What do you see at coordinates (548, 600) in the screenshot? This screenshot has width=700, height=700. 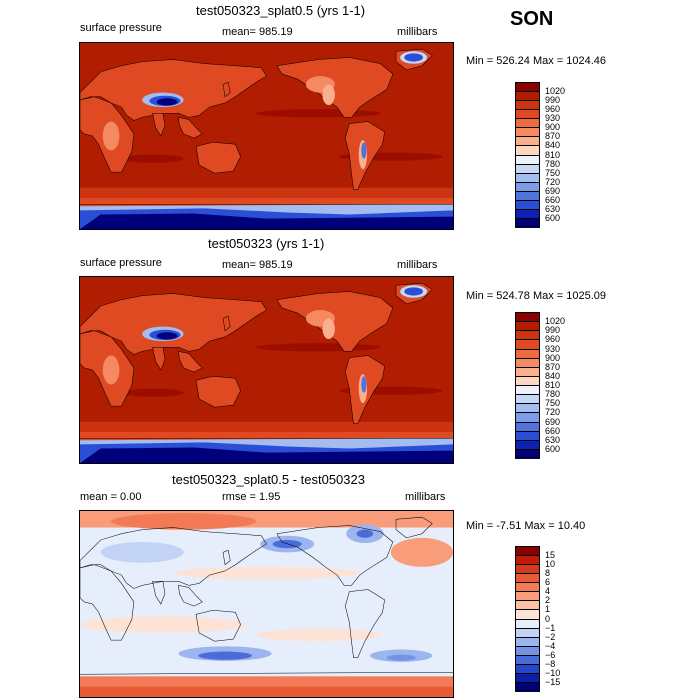 I see `colorbar-level-label: 2` at bounding box center [548, 600].